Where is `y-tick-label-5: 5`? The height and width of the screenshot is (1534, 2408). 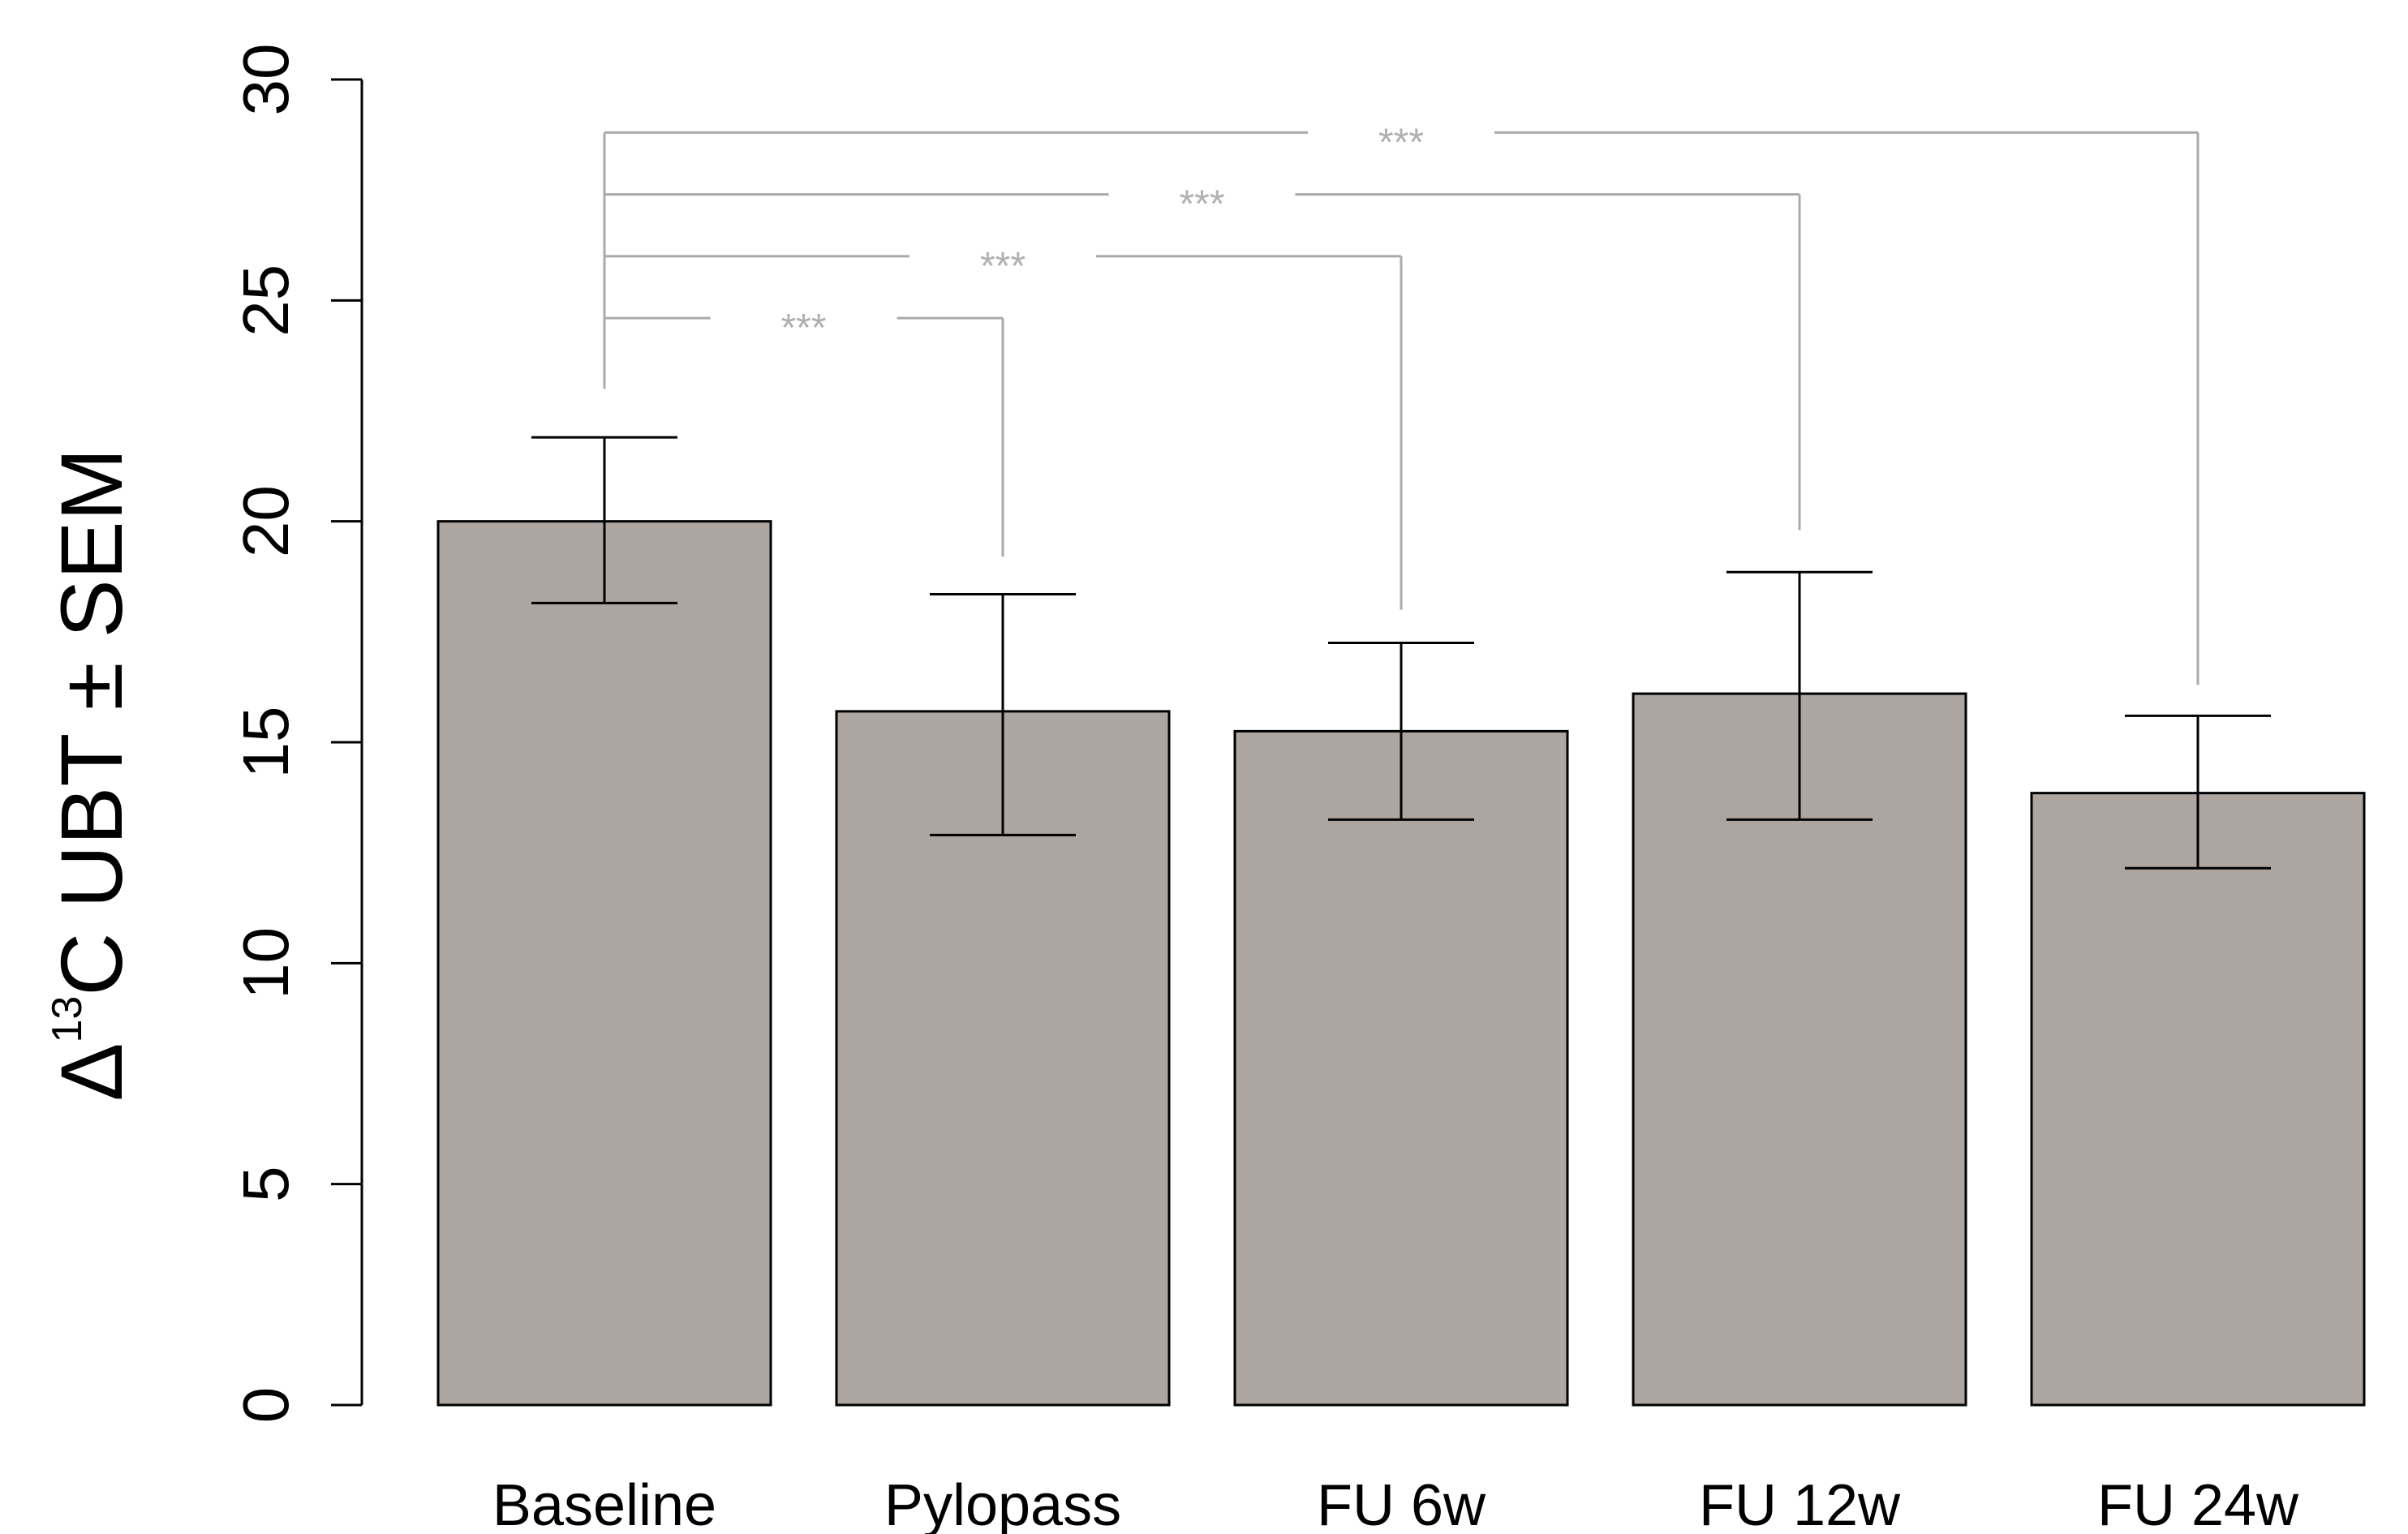
y-tick-label-5: 5 is located at coordinates (266, 1184).